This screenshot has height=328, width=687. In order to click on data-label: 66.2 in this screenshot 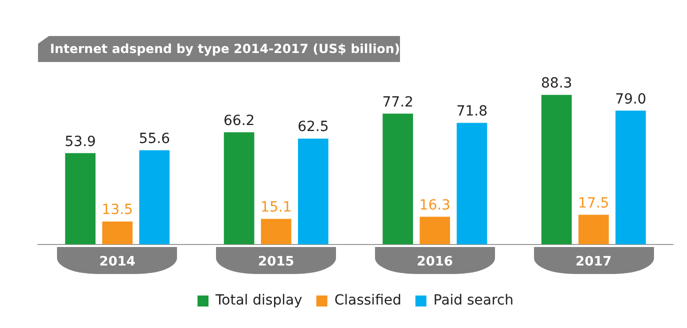, I will do `click(239, 120)`.